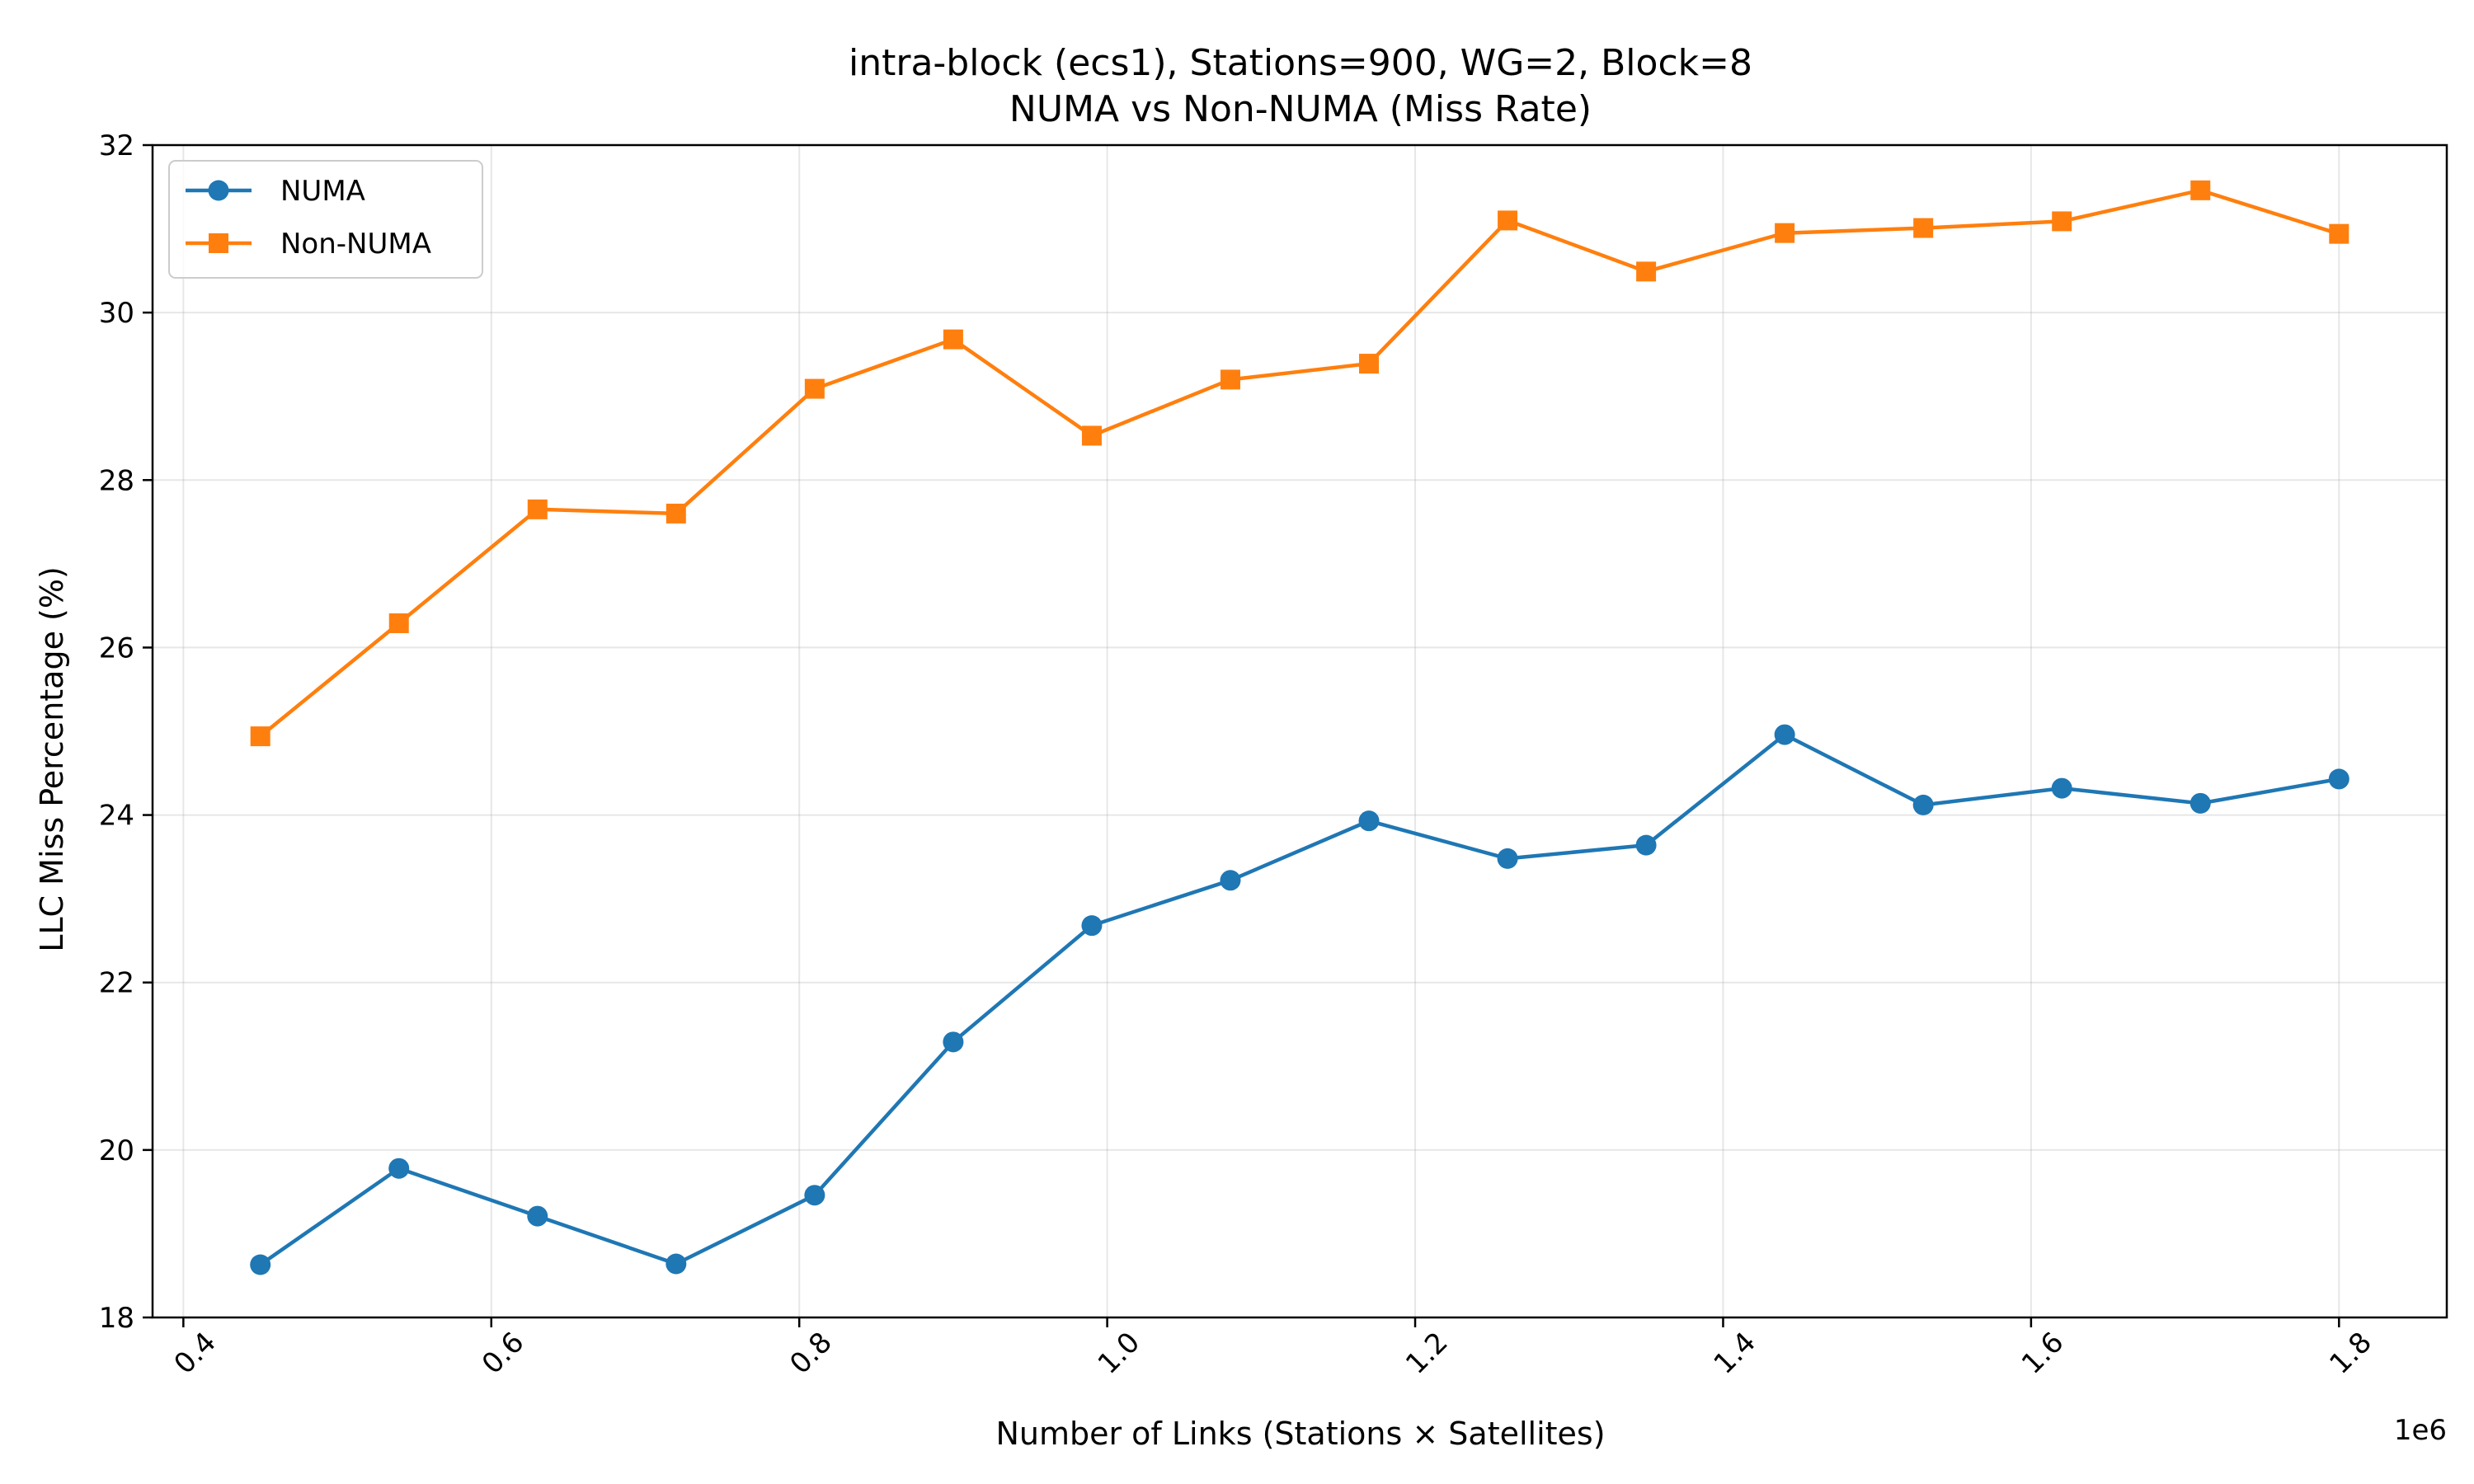 Image resolution: width=2474 pixels, height=1484 pixels. I want to click on y-tick-label: 24, so click(116, 816).